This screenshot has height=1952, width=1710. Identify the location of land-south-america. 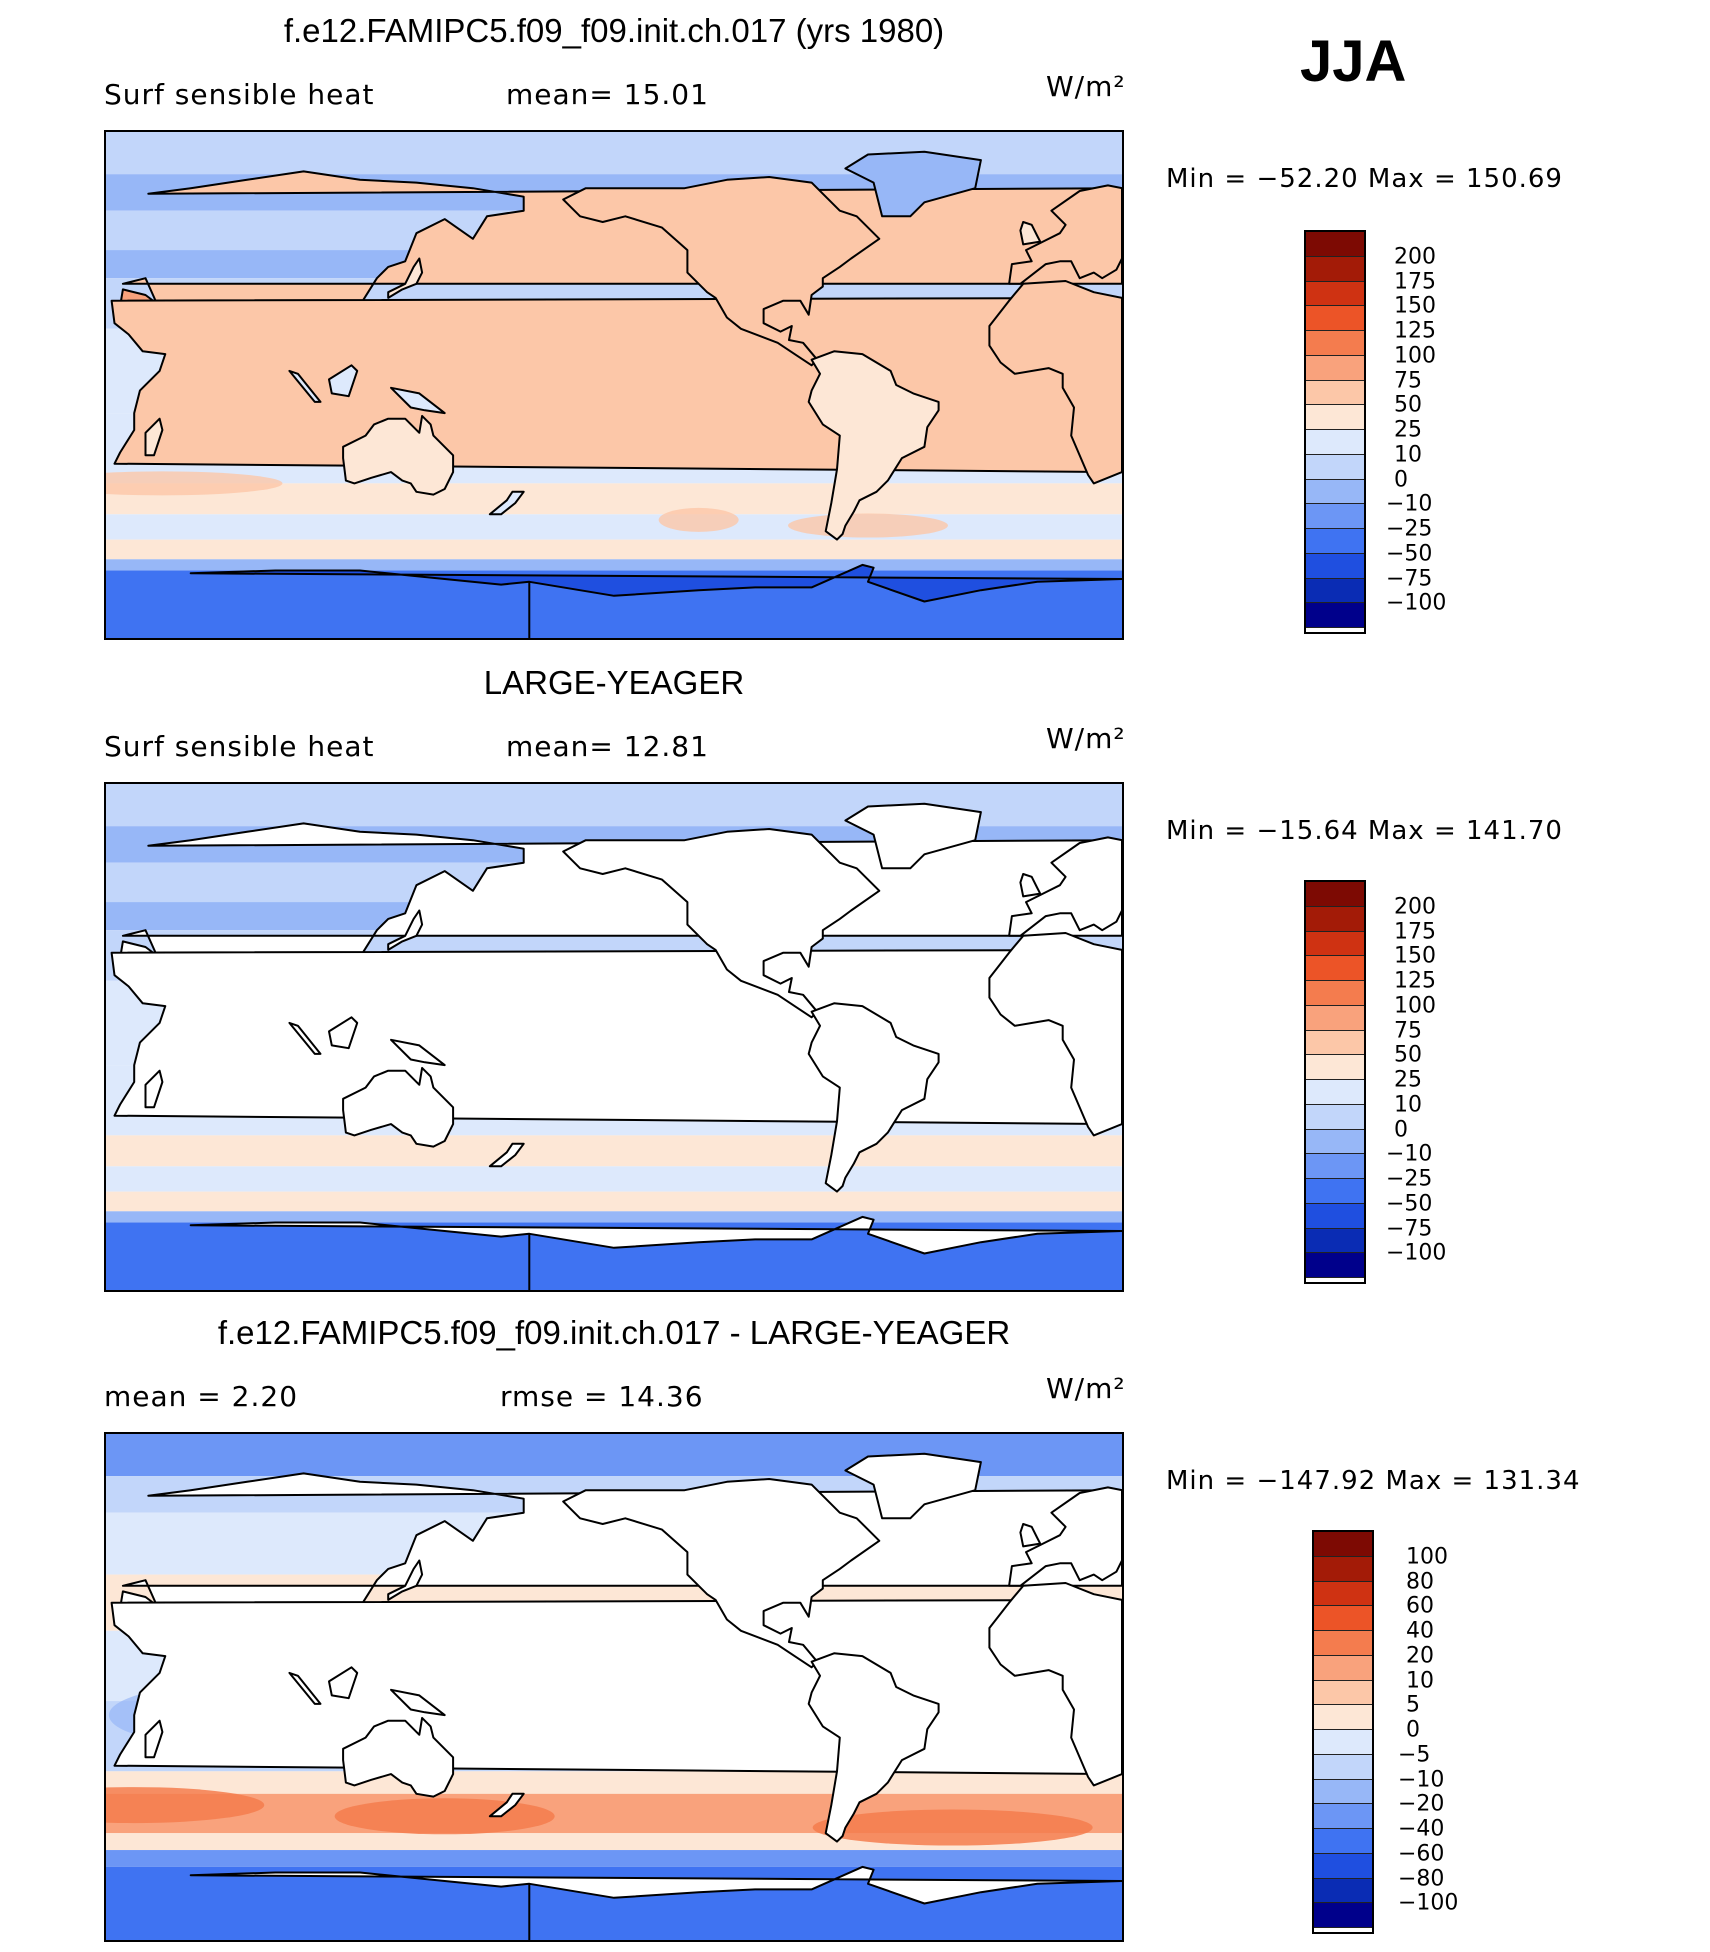
(873, 1097).